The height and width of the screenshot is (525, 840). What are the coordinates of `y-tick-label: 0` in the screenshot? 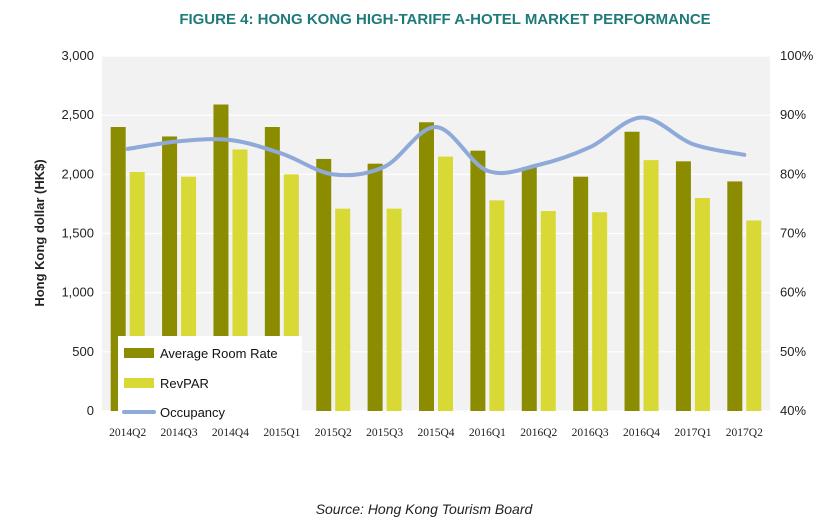 It's located at (90, 410).